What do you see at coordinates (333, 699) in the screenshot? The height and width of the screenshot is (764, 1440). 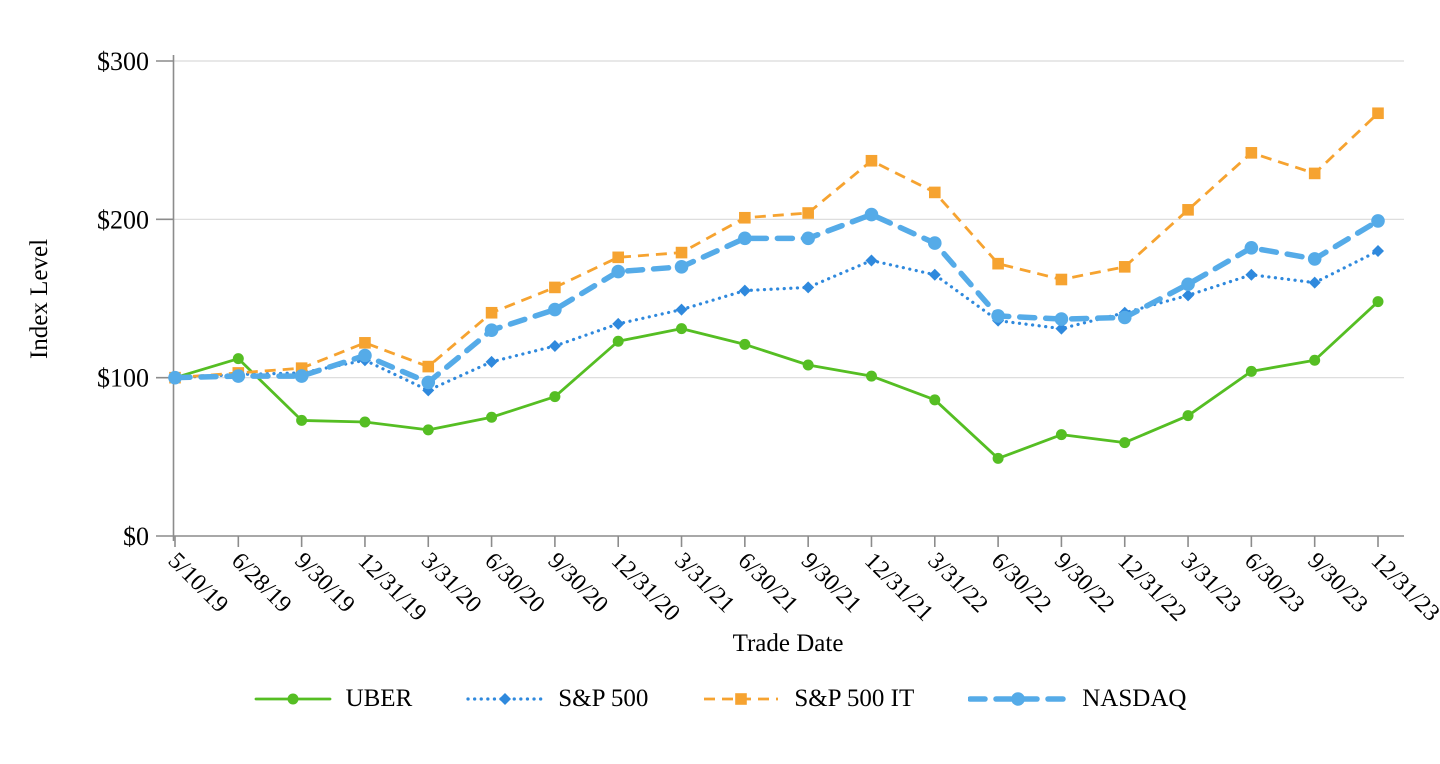 I see `legend-item-uber: UBER` at bounding box center [333, 699].